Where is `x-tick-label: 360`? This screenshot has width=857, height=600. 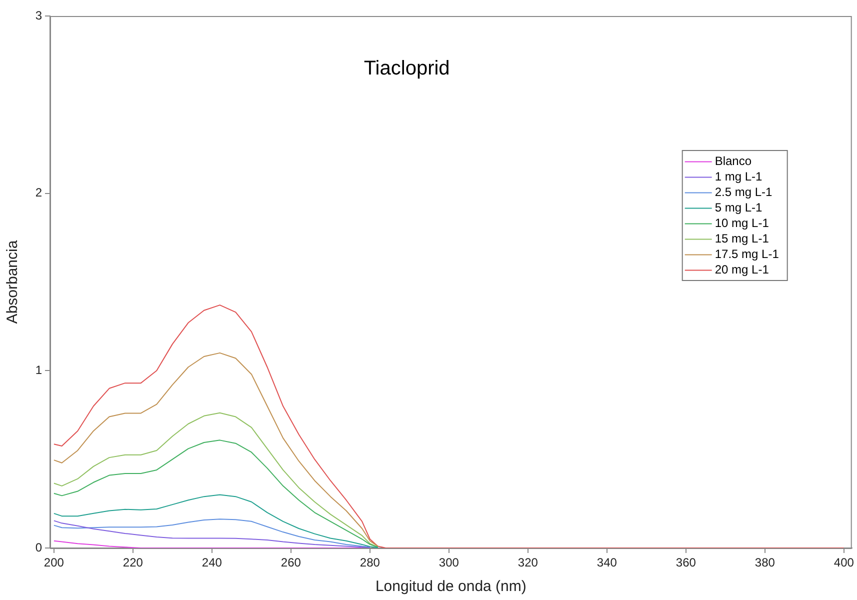 x-tick-label: 360 is located at coordinates (686, 563).